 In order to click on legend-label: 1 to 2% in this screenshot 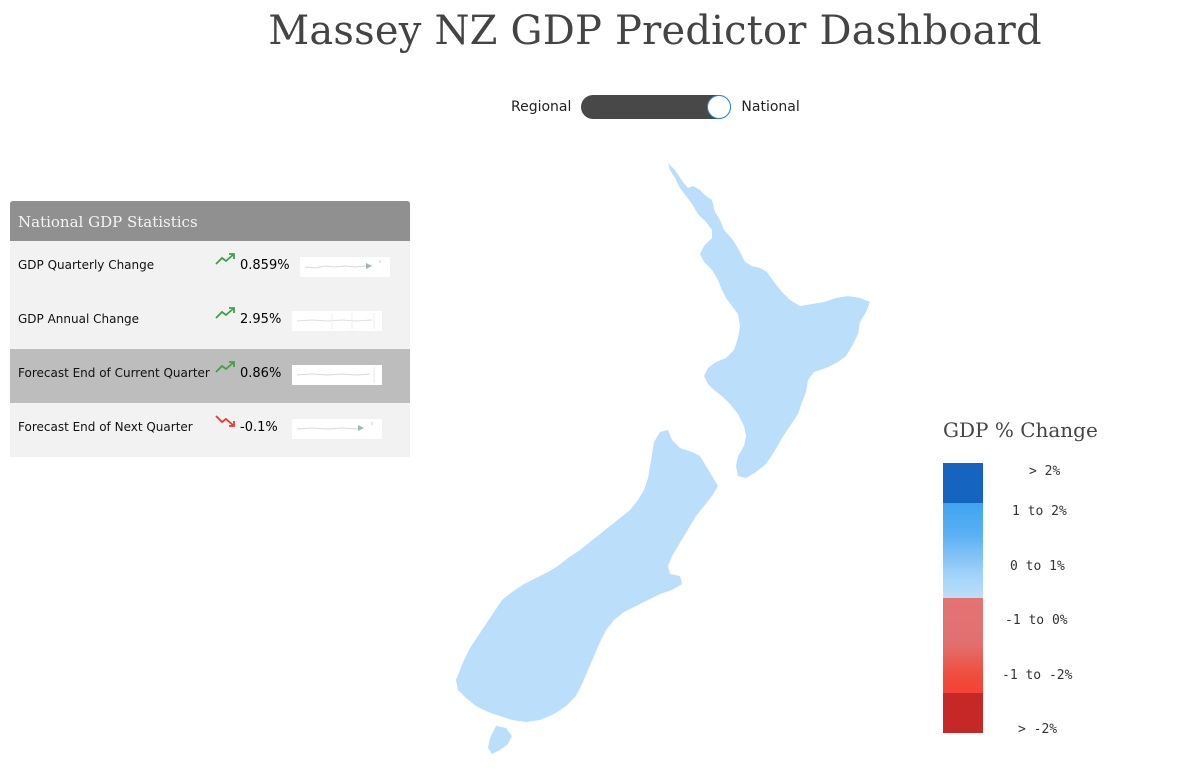, I will do `click(1039, 511)`.